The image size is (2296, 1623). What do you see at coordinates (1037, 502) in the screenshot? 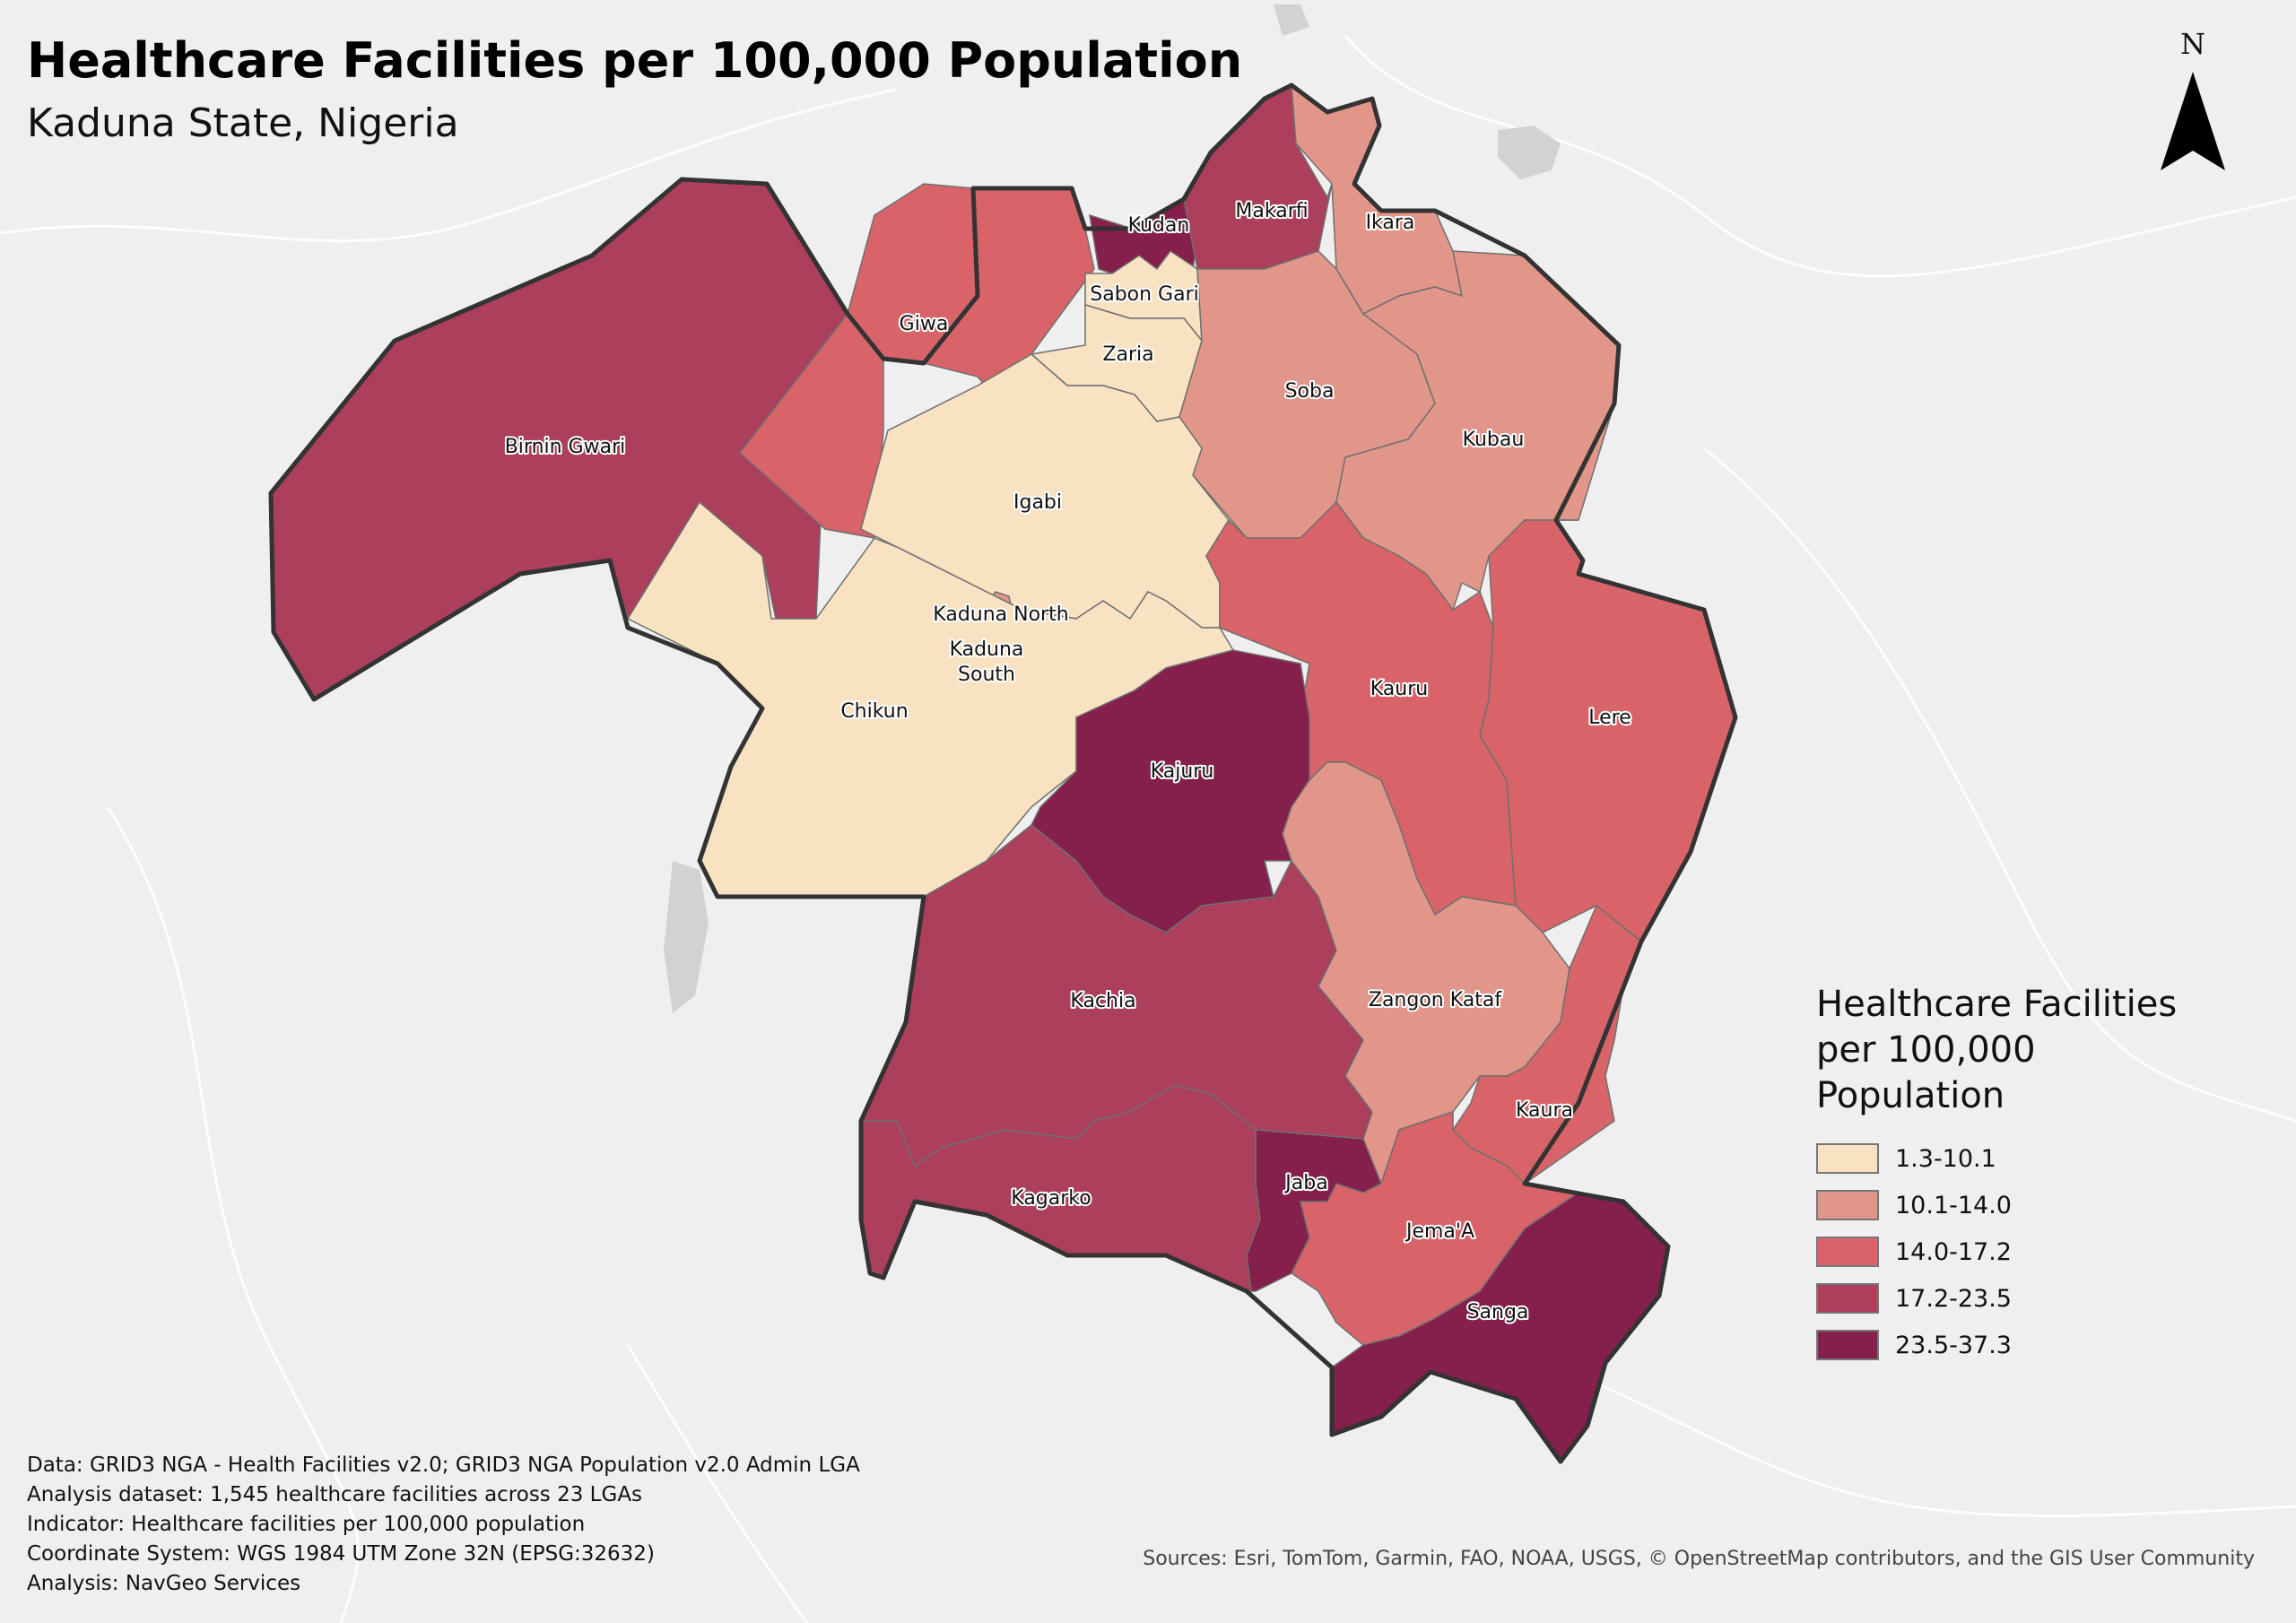
I see `lga-label-igabi: Igabi` at bounding box center [1037, 502].